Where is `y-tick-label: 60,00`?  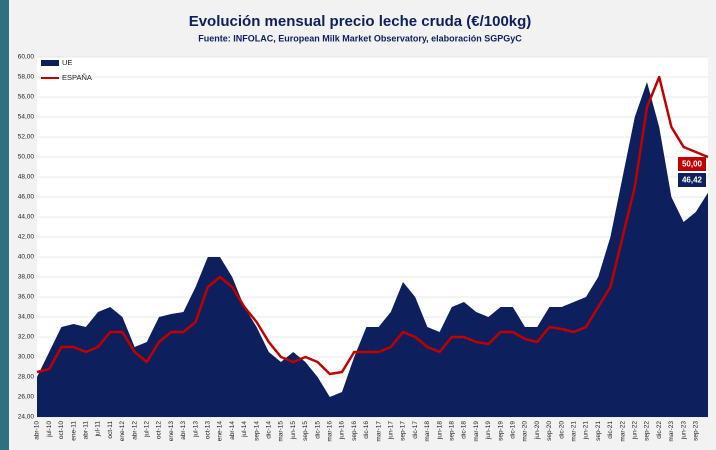 y-tick-label: 60,00 is located at coordinates (26, 57).